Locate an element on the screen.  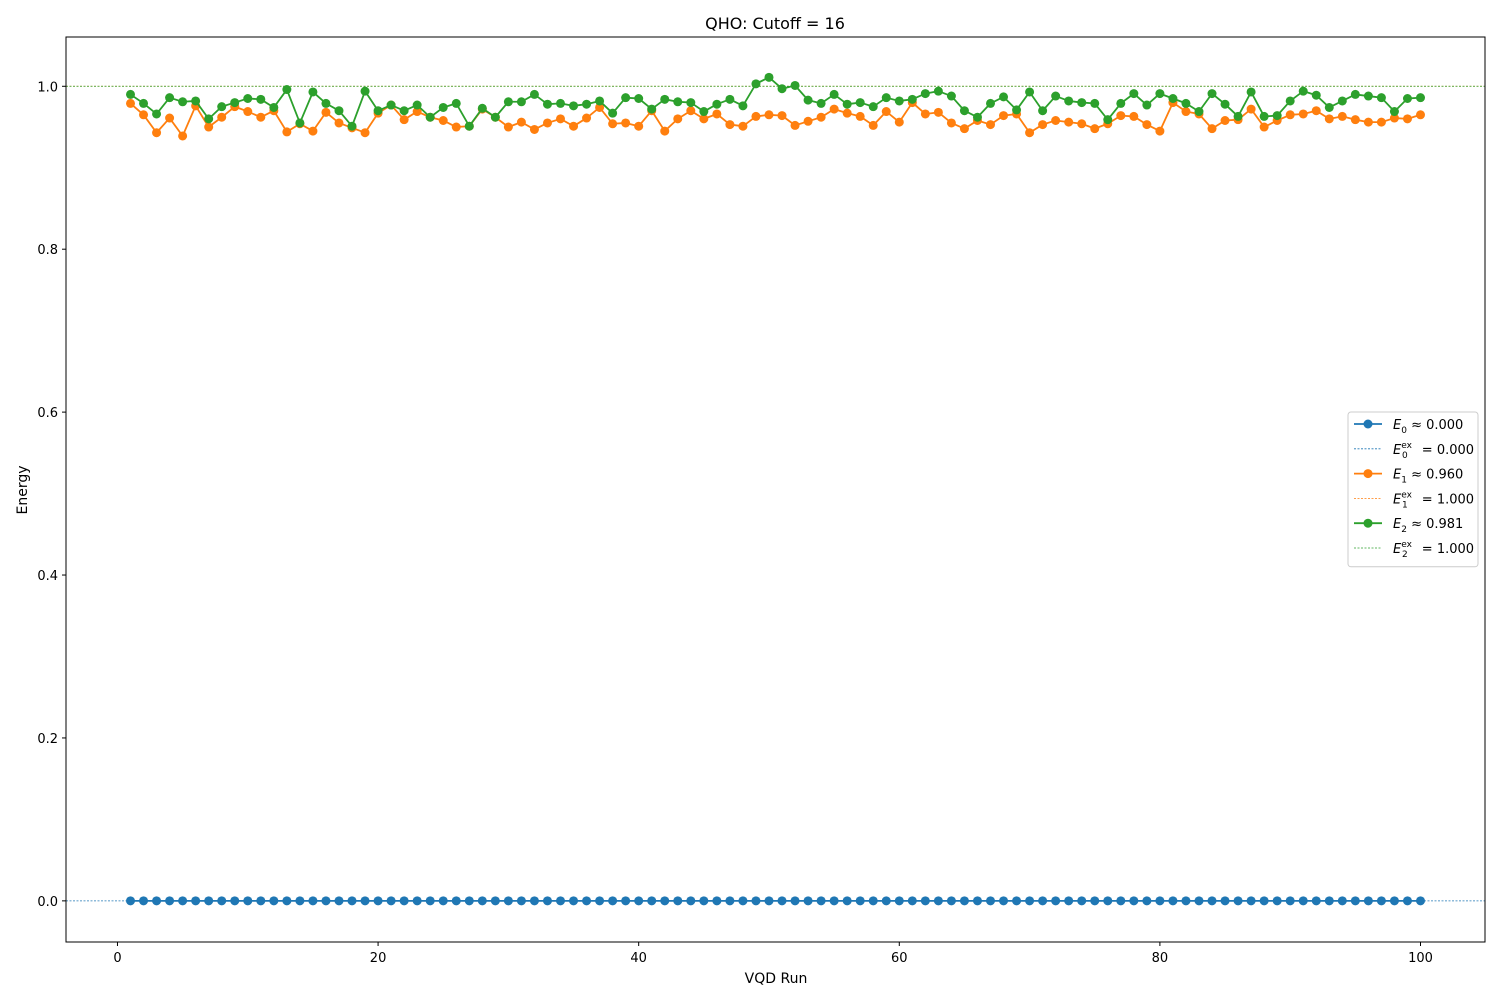
series-line-e1 is located at coordinates (775, 119).